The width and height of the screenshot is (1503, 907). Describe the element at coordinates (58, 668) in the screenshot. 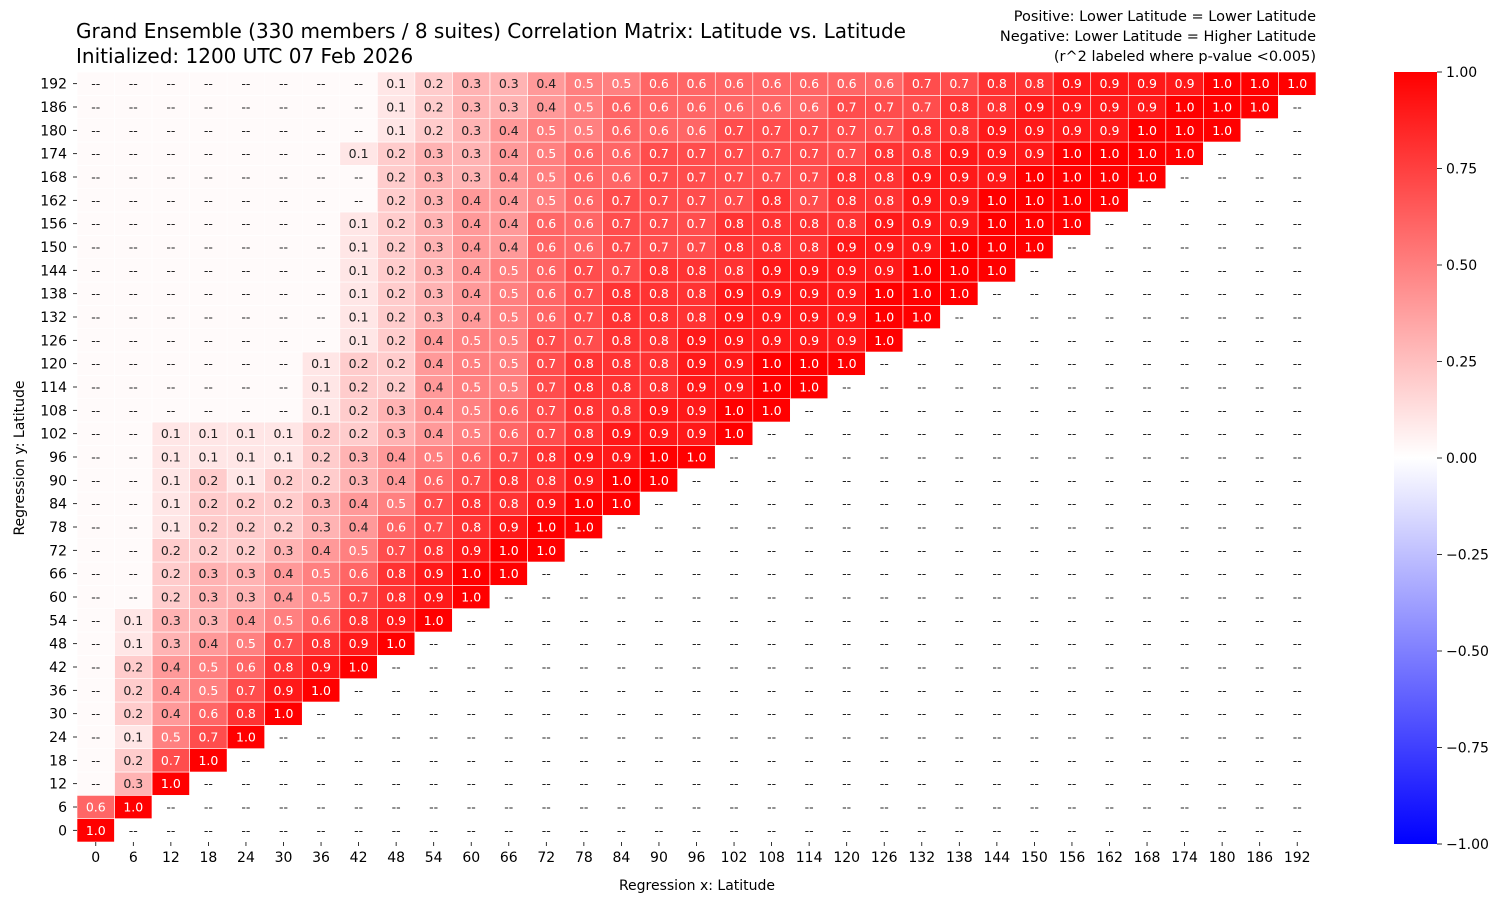

I see `y-tick-label: 42` at that location.